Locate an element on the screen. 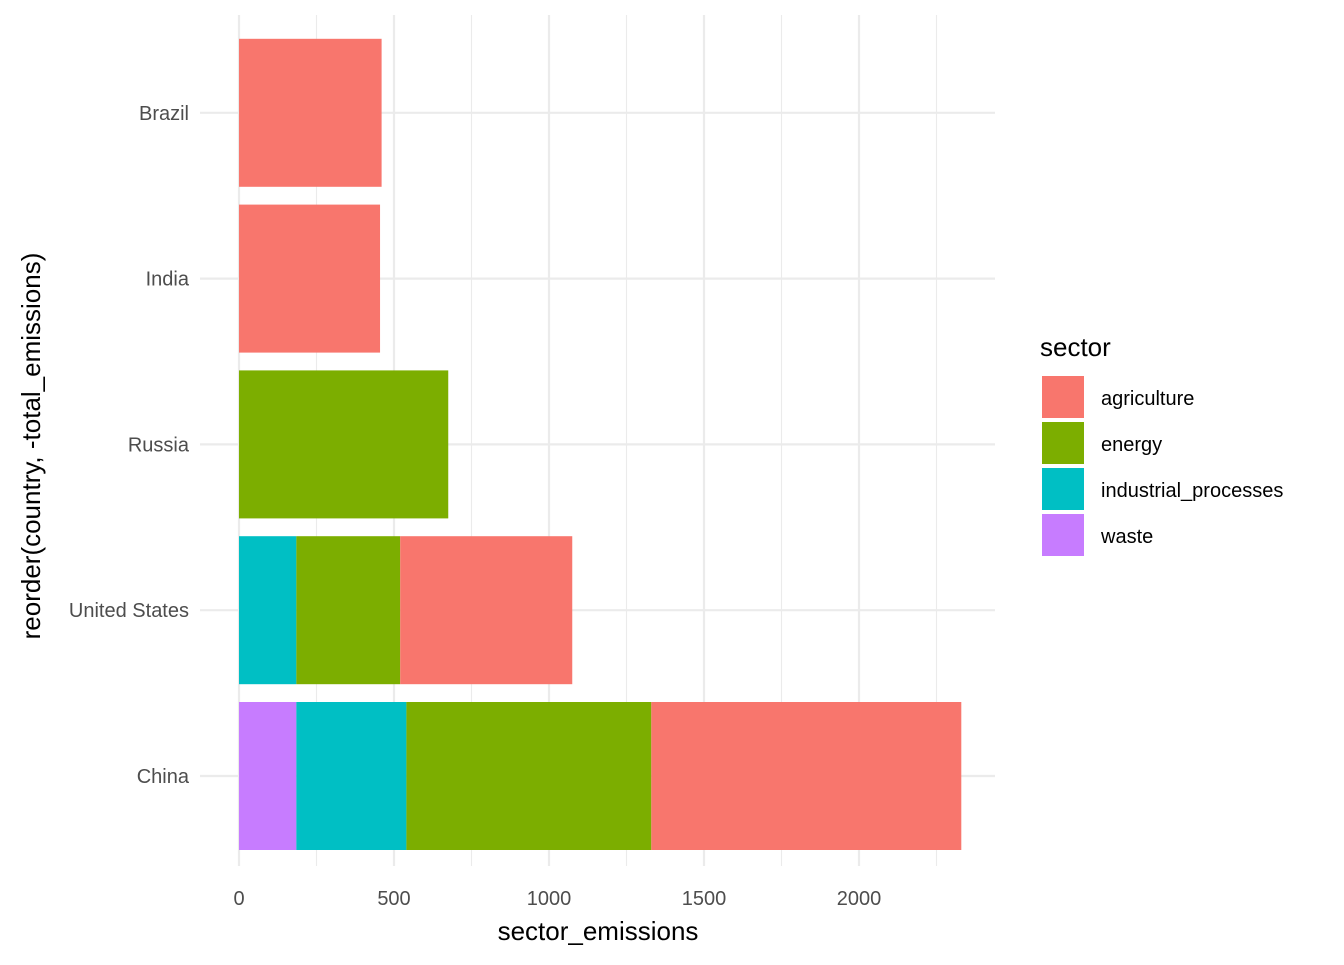 This screenshot has height=965, width=1344. legend-label-industrial_processes: industrial_processes is located at coordinates (1192, 491).